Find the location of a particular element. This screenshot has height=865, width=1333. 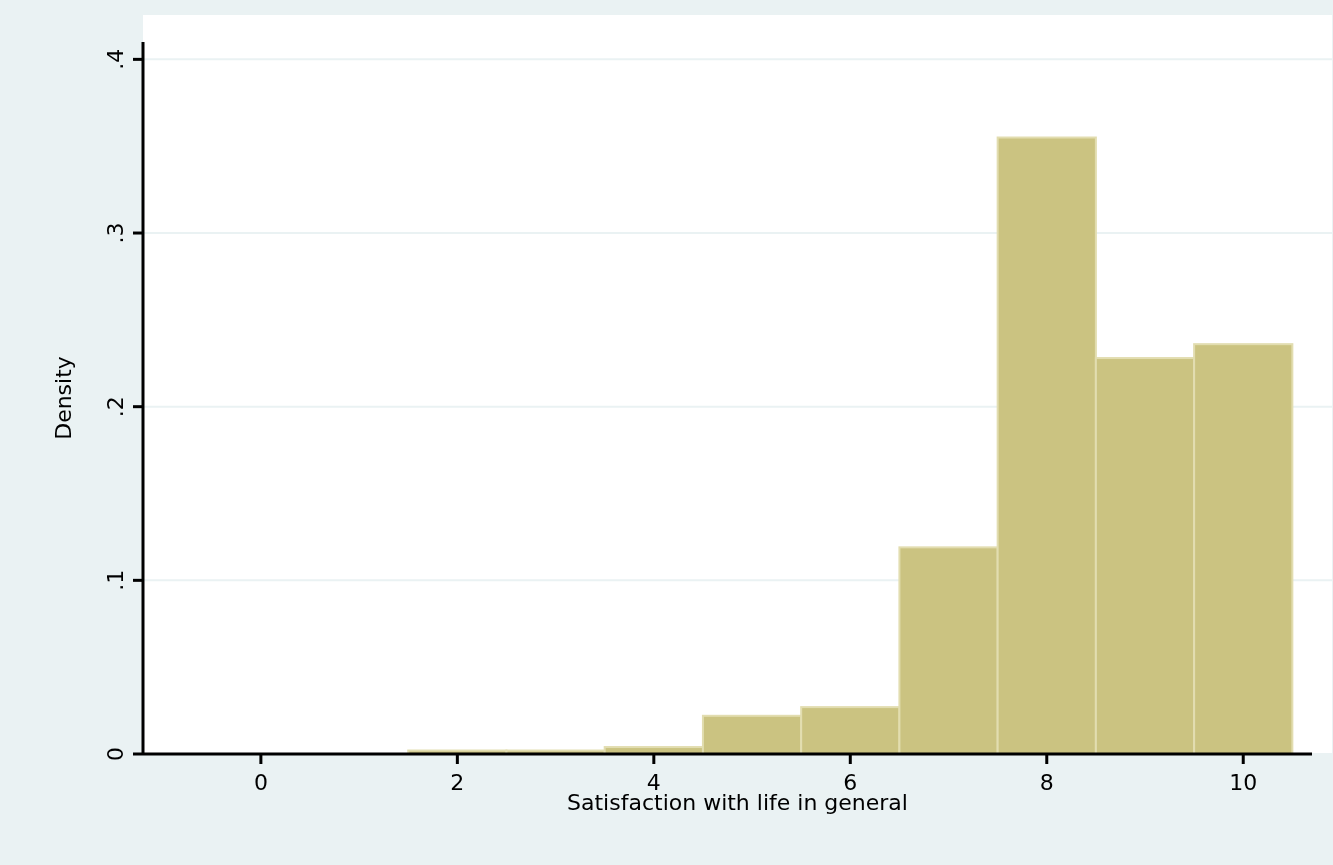

y-tick-label: .1 is located at coordinates (115, 580).